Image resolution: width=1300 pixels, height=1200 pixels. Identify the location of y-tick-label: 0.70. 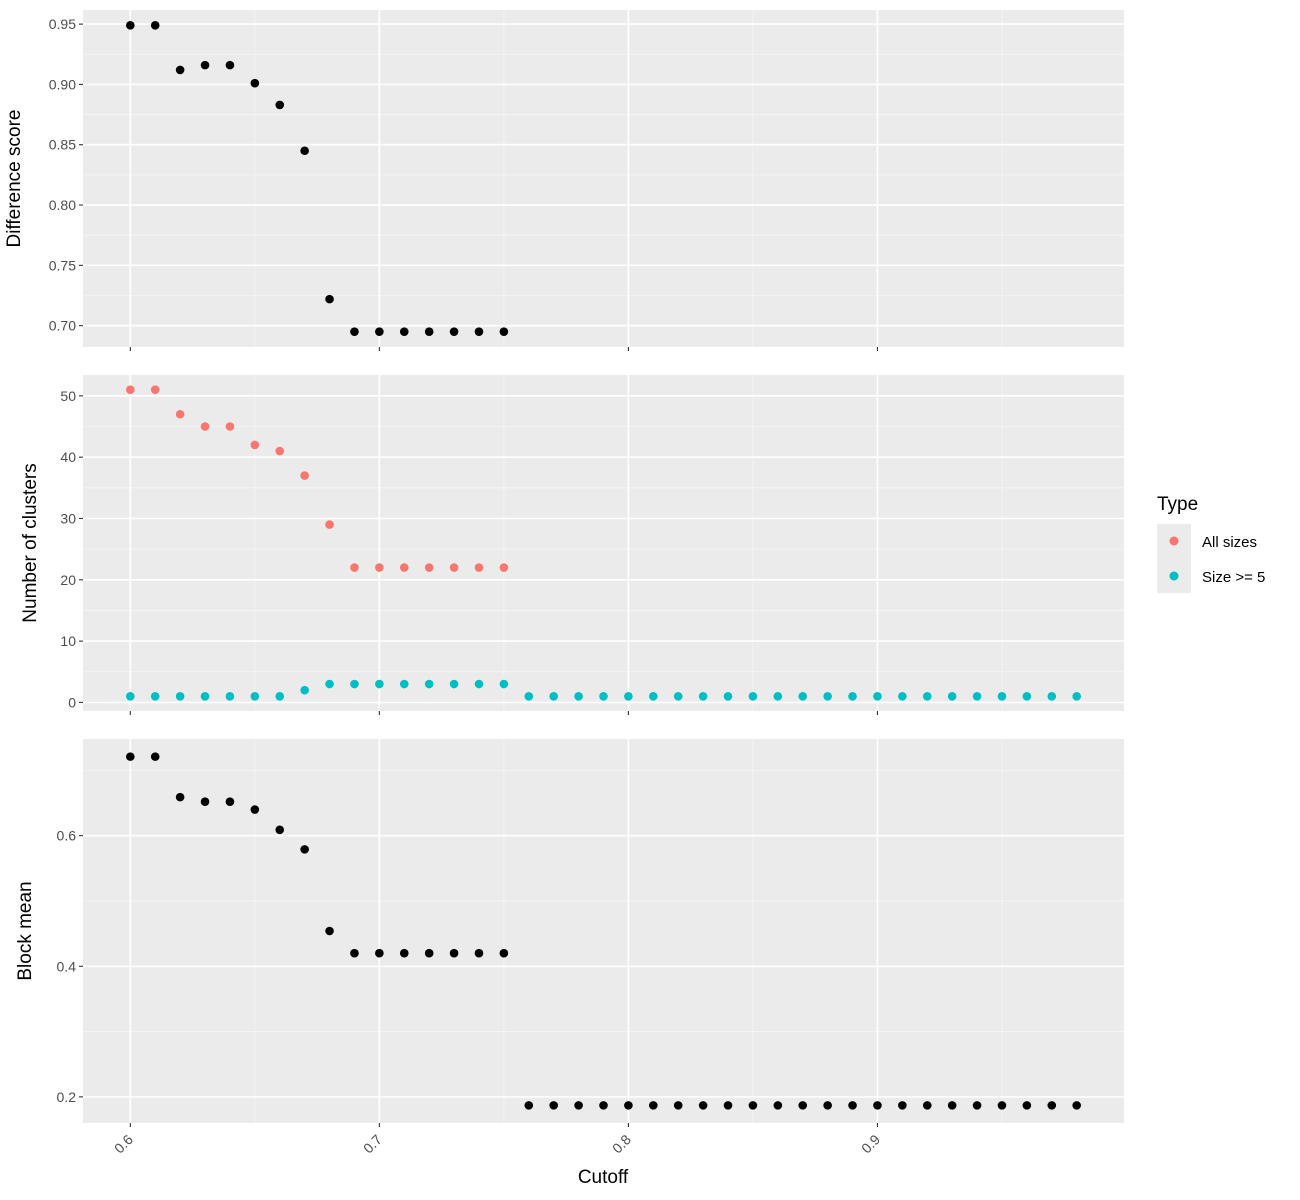
(62, 326).